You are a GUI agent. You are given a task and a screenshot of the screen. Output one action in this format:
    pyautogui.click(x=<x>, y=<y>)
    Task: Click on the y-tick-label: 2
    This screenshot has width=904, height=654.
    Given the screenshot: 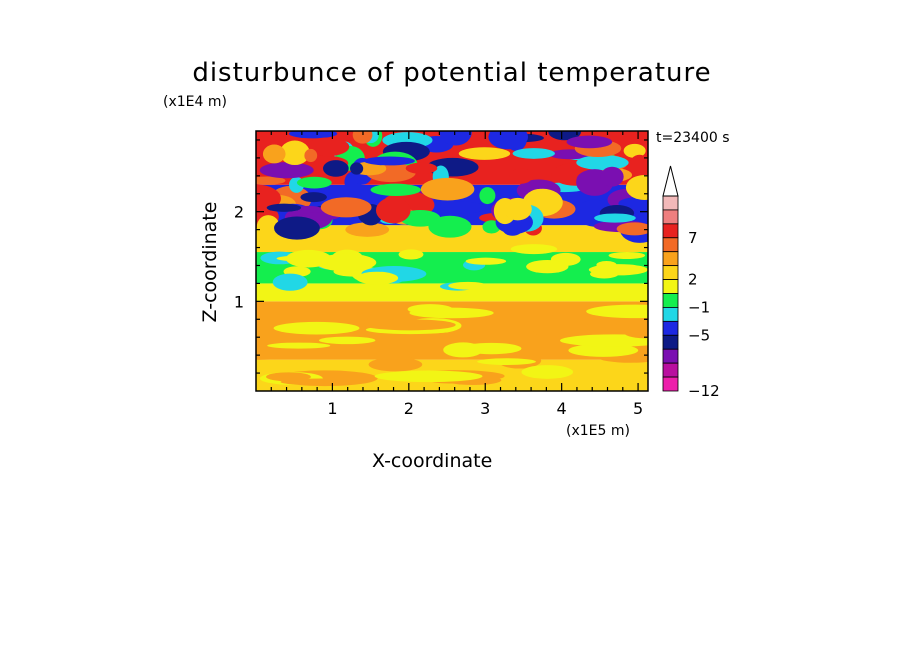 What is the action you would take?
    pyautogui.click(x=239, y=212)
    